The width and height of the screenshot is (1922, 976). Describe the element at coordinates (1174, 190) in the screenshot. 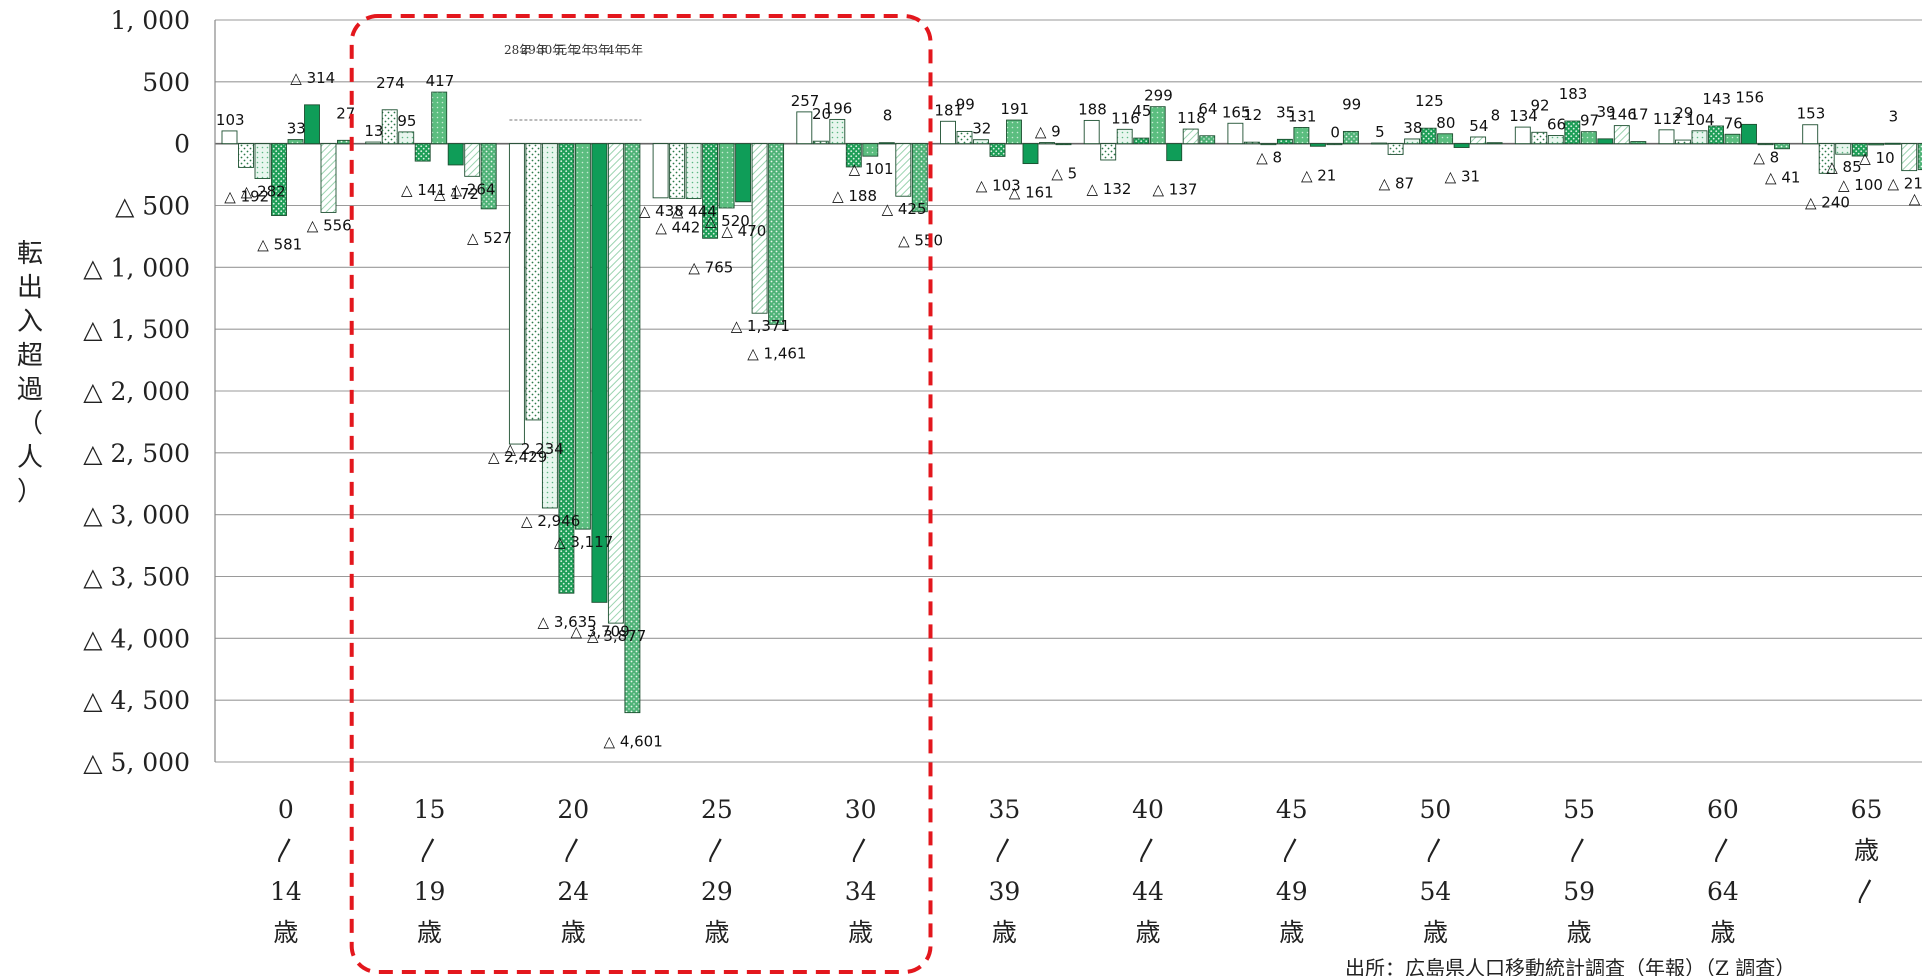

I see `data-label: △ 137` at that location.